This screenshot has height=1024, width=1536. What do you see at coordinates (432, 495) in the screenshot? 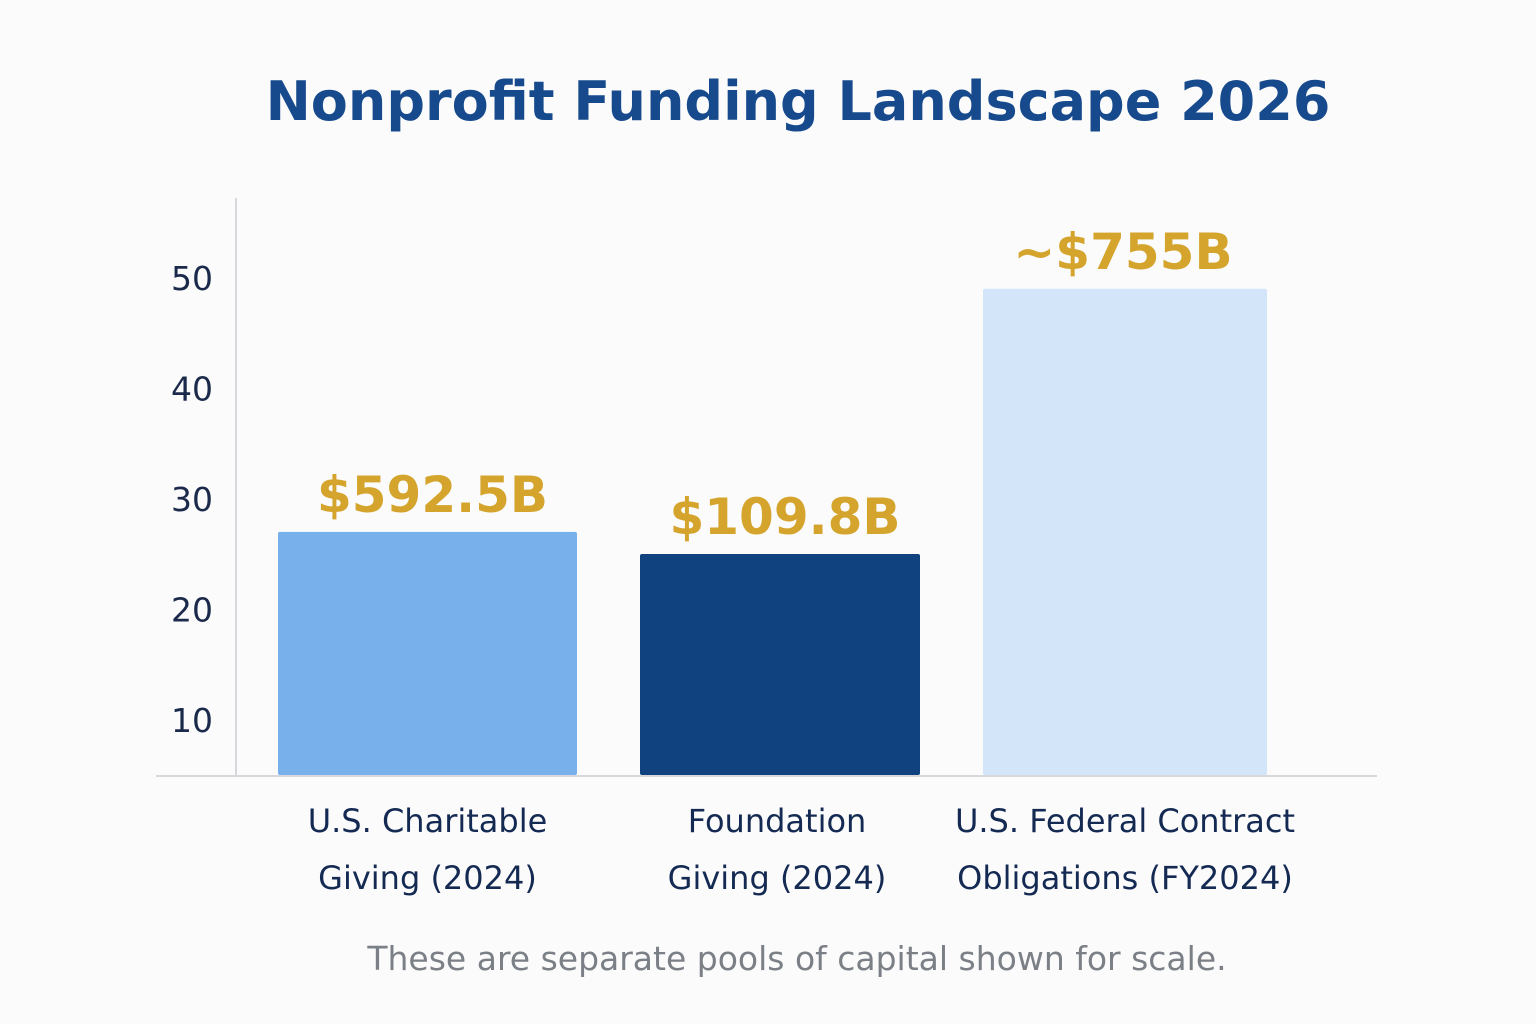
I see `bar-value-label: $592.5B` at bounding box center [432, 495].